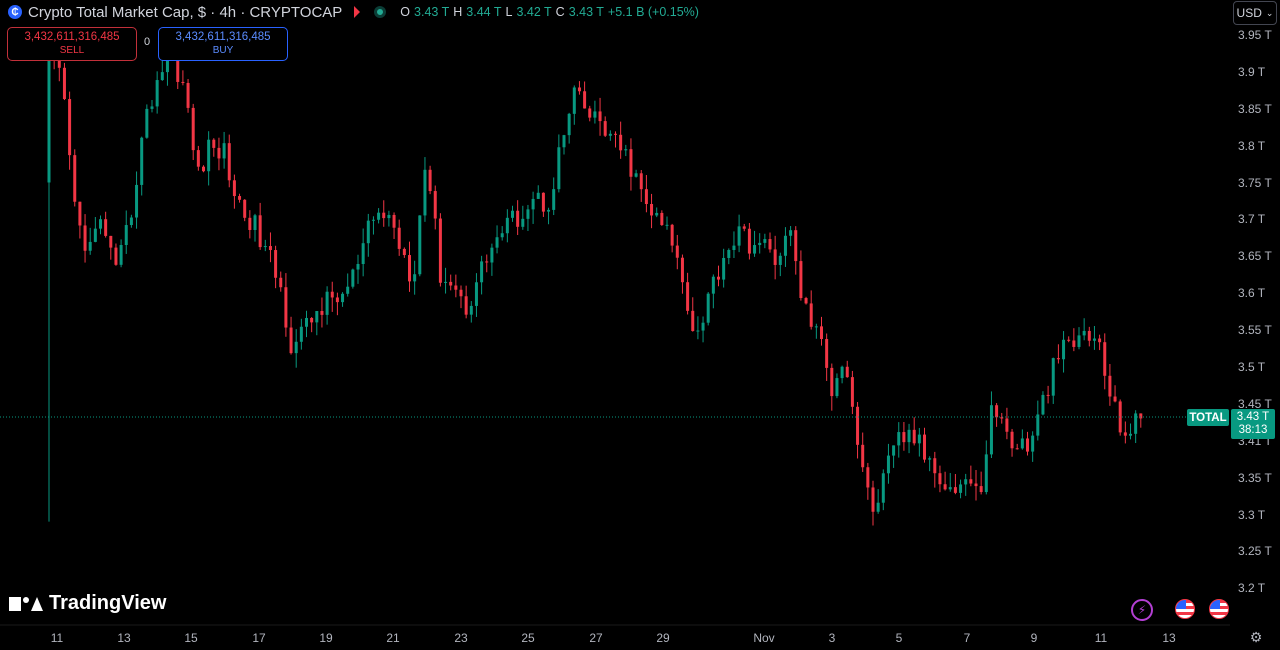  Describe the element at coordinates (1252, 219) in the screenshot. I see `price-axis-label: 3.7 T` at that location.